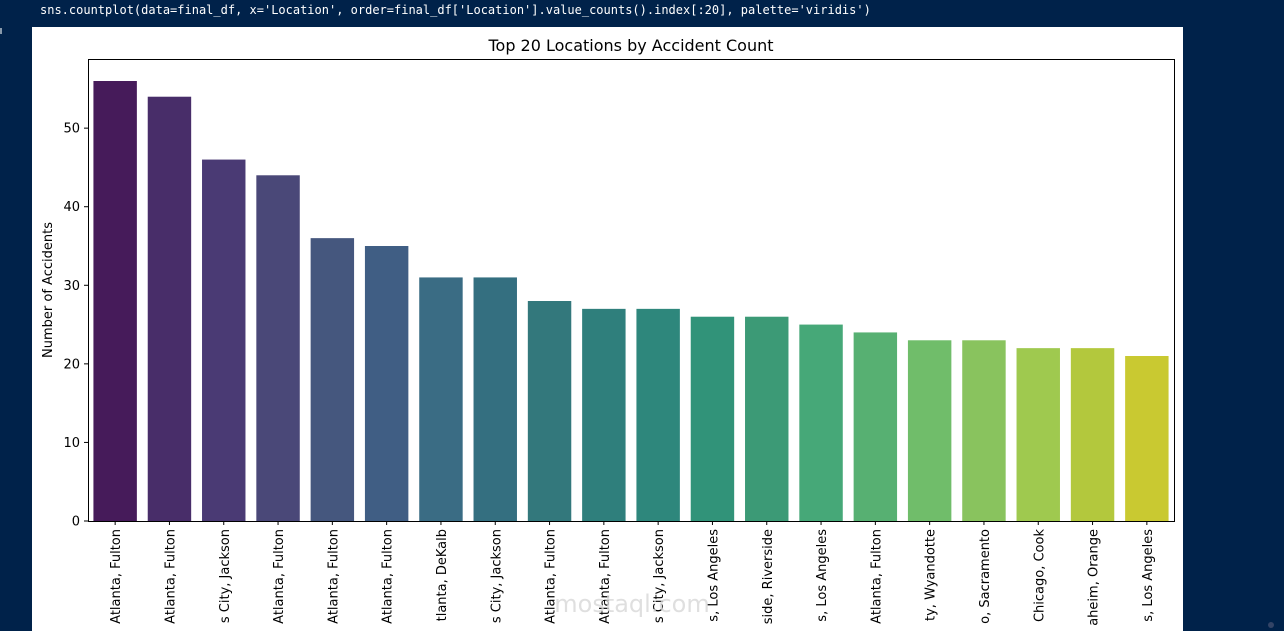 Image resolution: width=1284 pixels, height=631 pixels. I want to click on watermark: mostaql.com, so click(631, 604).